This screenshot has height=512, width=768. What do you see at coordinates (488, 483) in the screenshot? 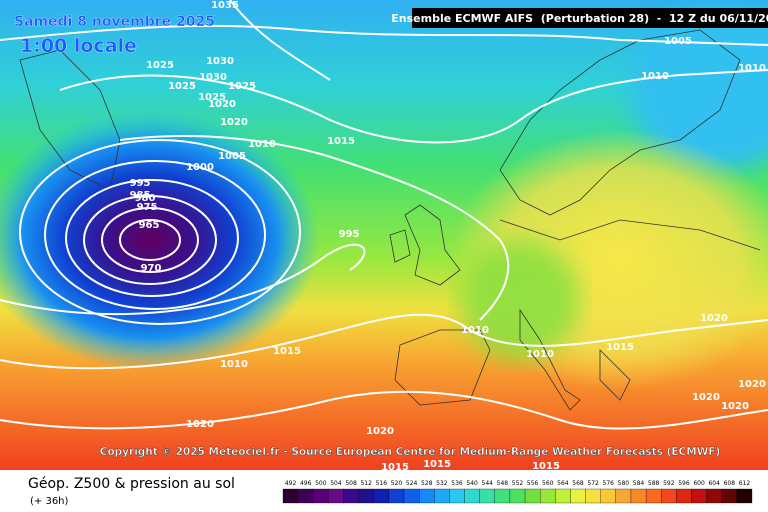
I see `scale-label: 544` at bounding box center [488, 483].